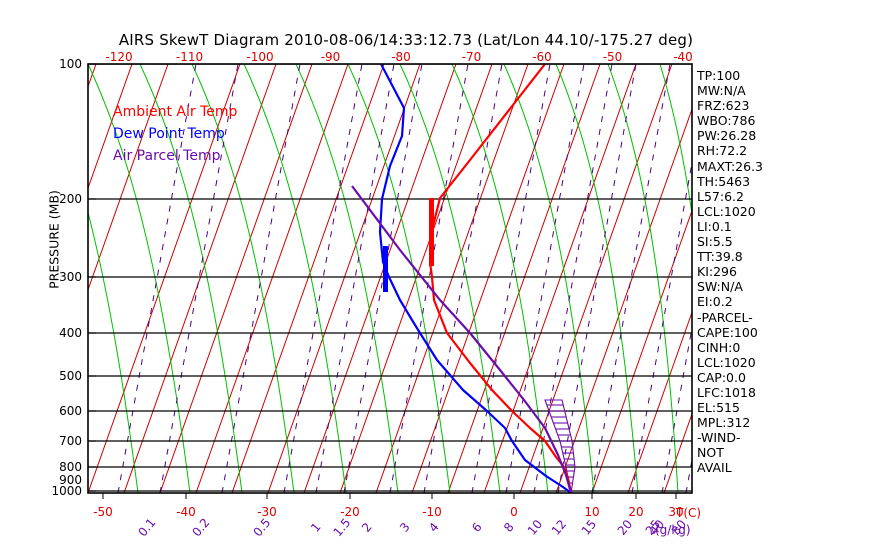  Describe the element at coordinates (70, 376) in the screenshot. I see `pressure-tick-500: 500` at that location.